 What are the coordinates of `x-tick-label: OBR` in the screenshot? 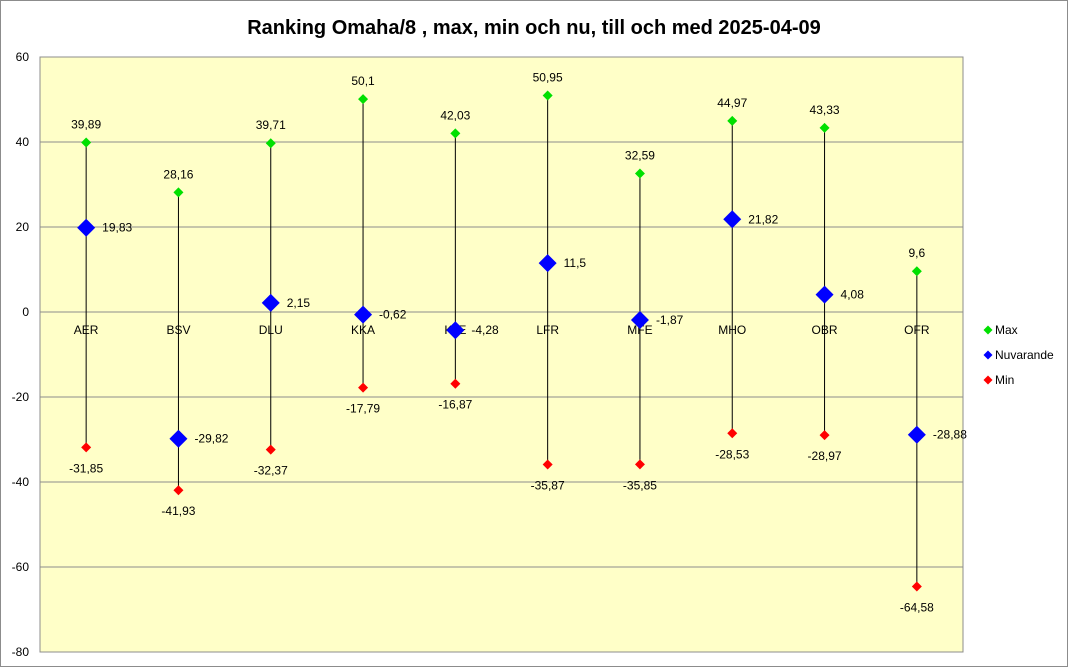 It's located at (825, 330).